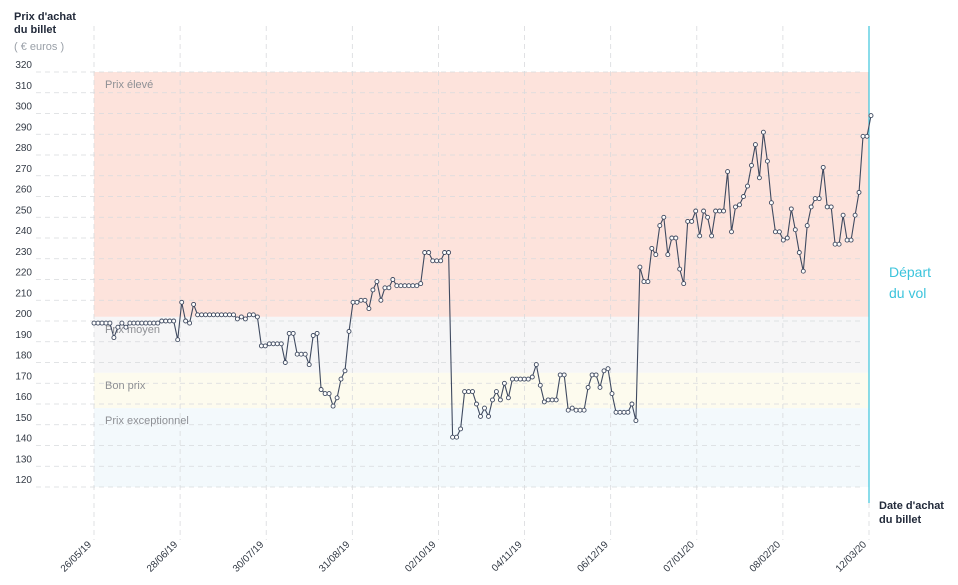 This screenshot has width=958, height=585. Describe the element at coordinates (45, 23) in the screenshot. I see `y-axis-label: Prix d'achat du billet` at that location.